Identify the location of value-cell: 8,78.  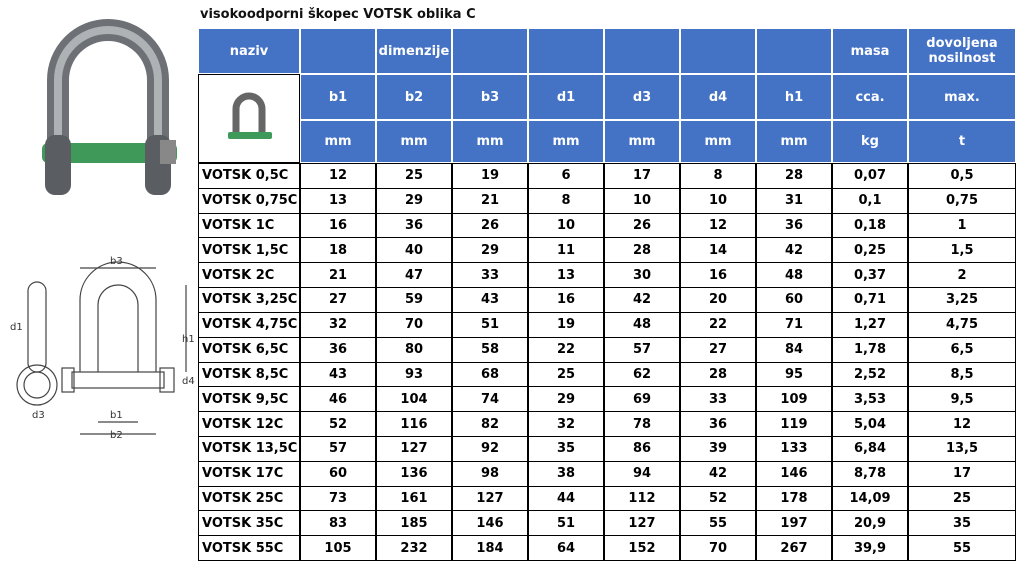
(870, 473).